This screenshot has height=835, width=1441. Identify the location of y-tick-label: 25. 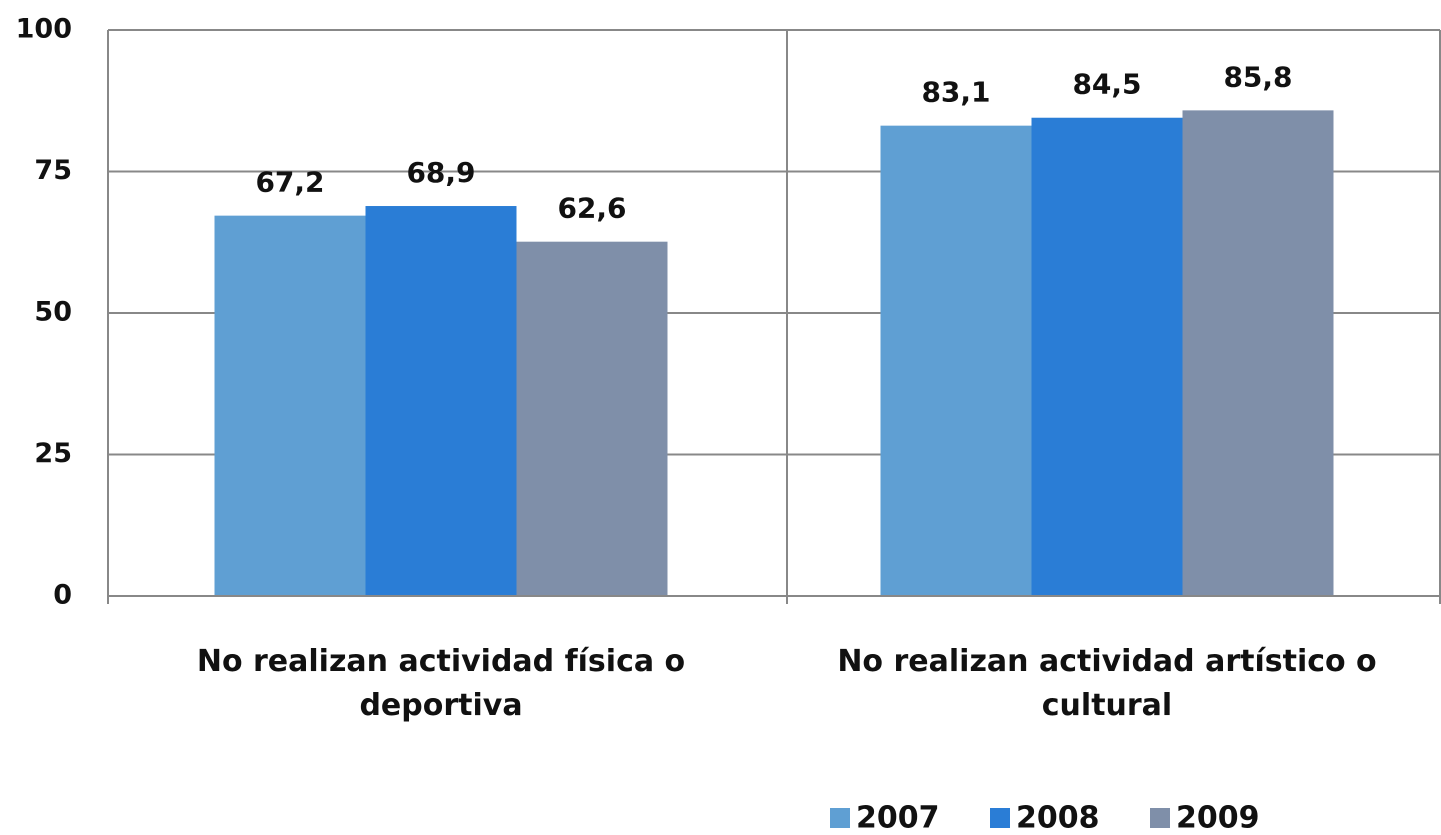
(53, 453).